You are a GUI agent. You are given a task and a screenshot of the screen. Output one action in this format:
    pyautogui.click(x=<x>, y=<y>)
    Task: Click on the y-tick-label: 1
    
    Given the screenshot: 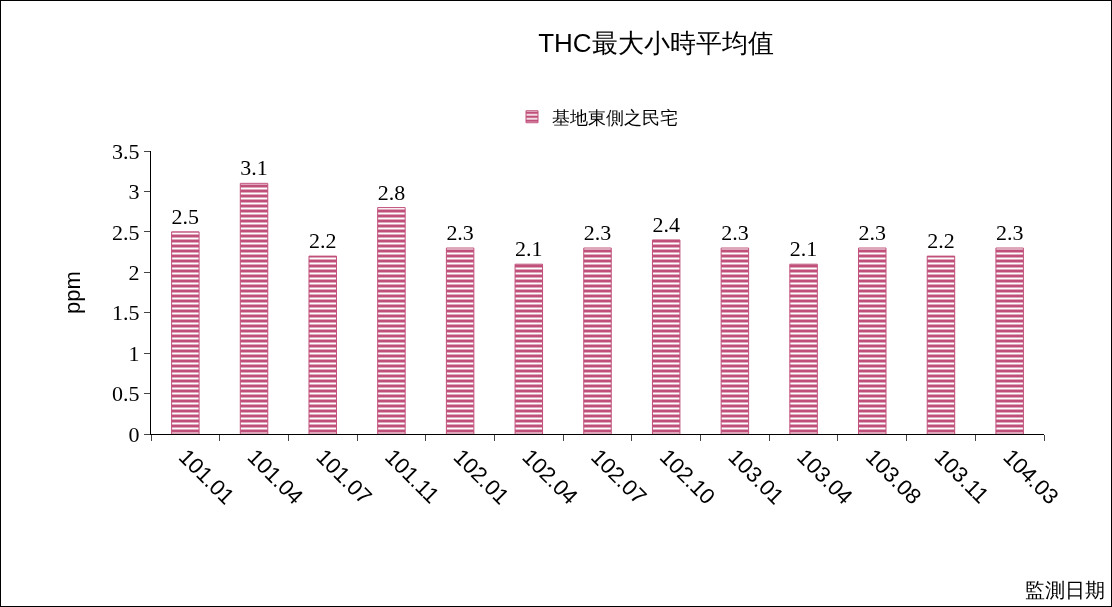 What is the action you would take?
    pyautogui.click(x=134, y=353)
    